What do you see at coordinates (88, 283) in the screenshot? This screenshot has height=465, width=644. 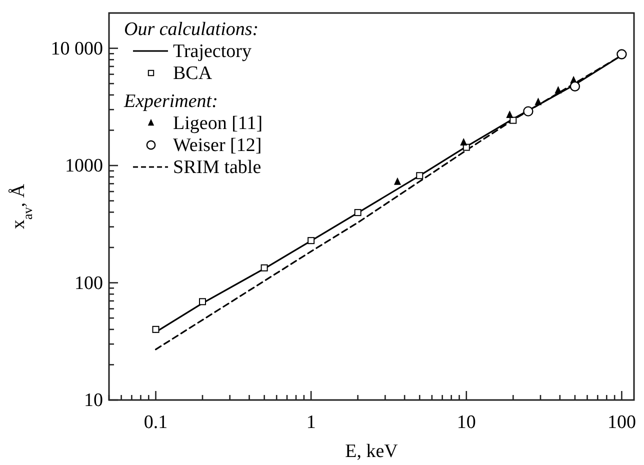 I see `y-tick-label: 100` at bounding box center [88, 283].